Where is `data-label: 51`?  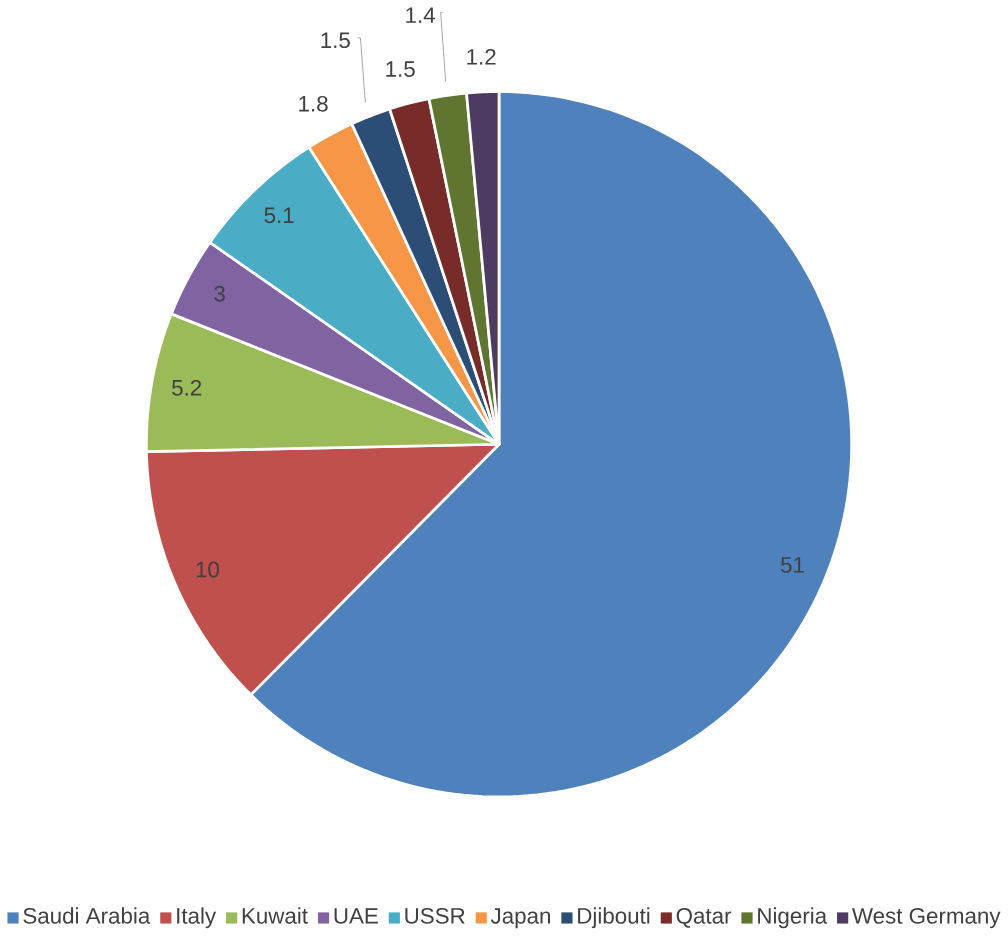
data-label: 51 is located at coordinates (792, 565).